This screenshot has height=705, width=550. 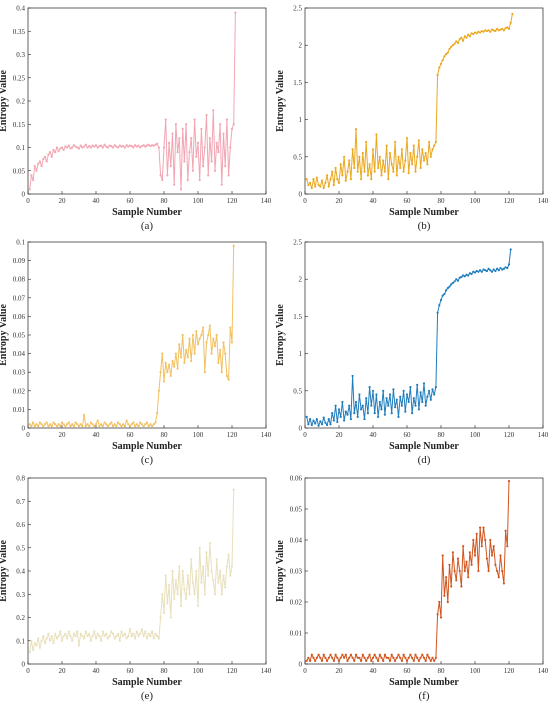 I want to click on x-tick-label: 80, so click(x=165, y=671).